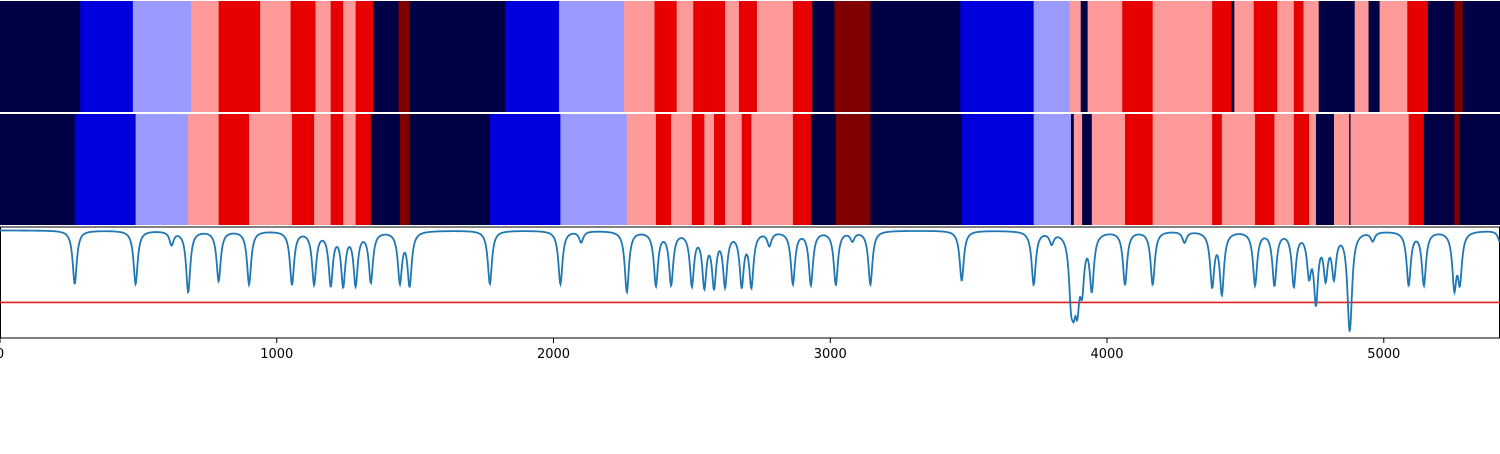 This screenshot has height=454, width=1500. What do you see at coordinates (1383, 354) in the screenshot?
I see `x-tick-label: 5000` at bounding box center [1383, 354].